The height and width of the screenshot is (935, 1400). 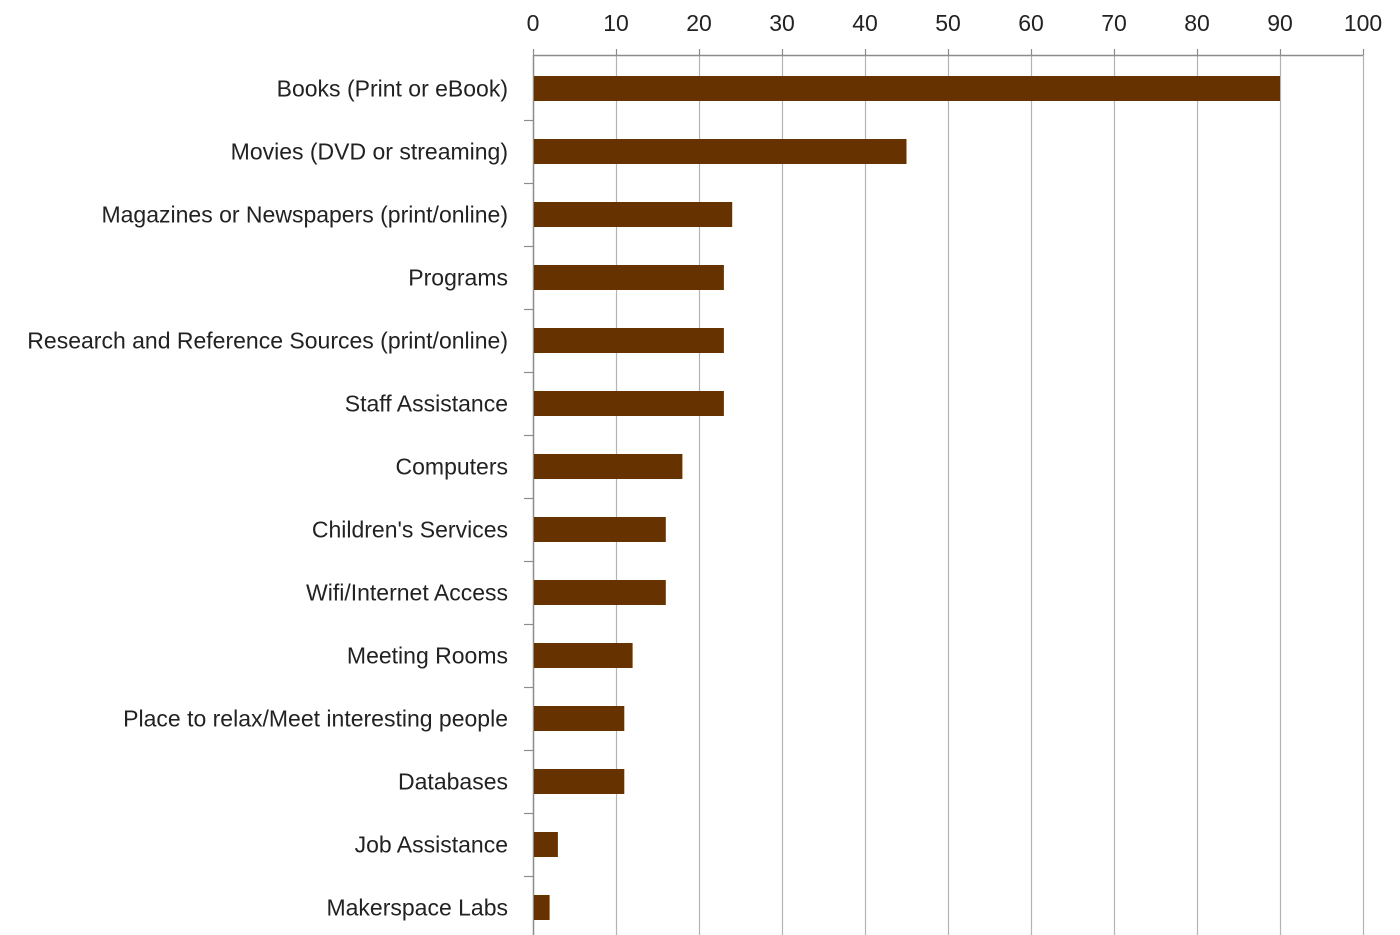 I want to click on category-label: Programs, so click(x=458, y=278).